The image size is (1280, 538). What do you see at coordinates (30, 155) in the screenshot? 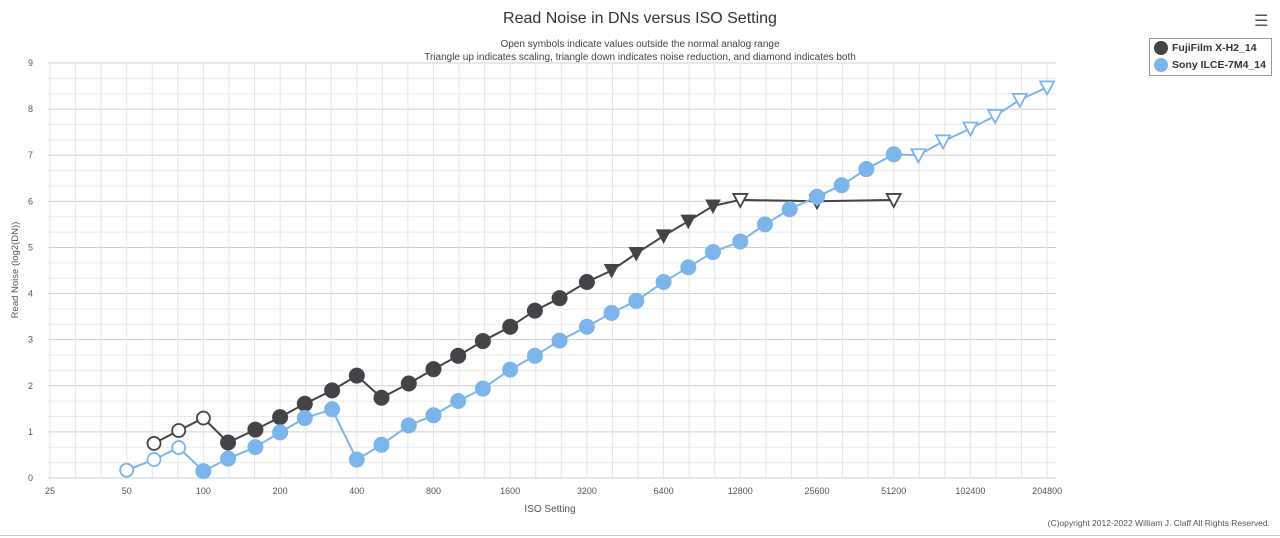
I see `y-tick-label: 7` at bounding box center [30, 155].